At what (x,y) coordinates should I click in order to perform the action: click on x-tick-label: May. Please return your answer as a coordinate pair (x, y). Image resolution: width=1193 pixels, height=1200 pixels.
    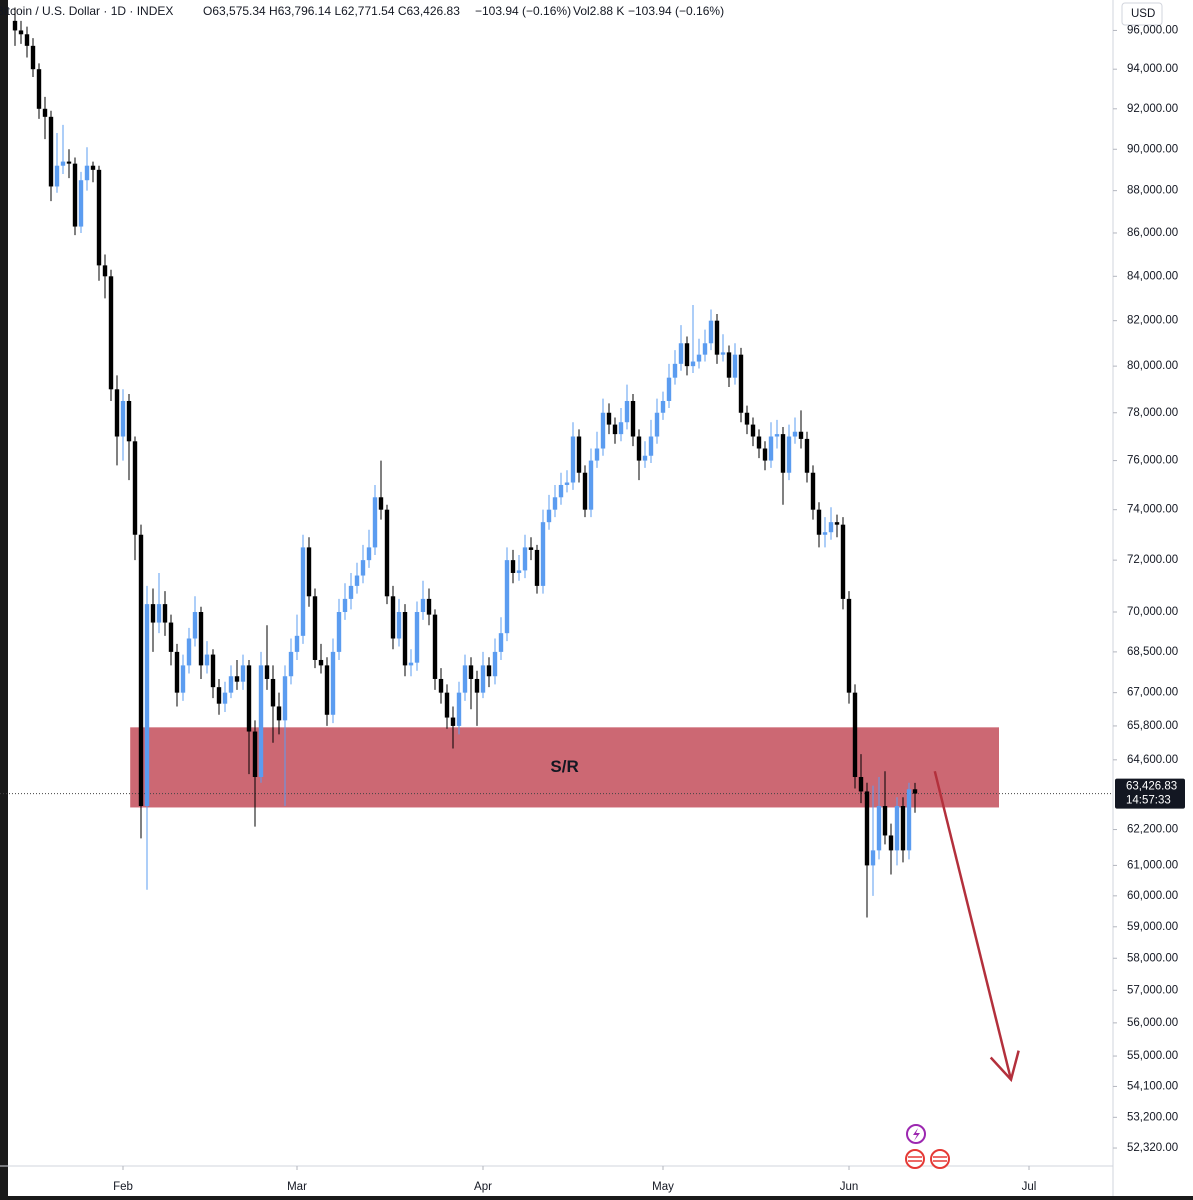
    Looking at the image, I should click on (663, 1187).